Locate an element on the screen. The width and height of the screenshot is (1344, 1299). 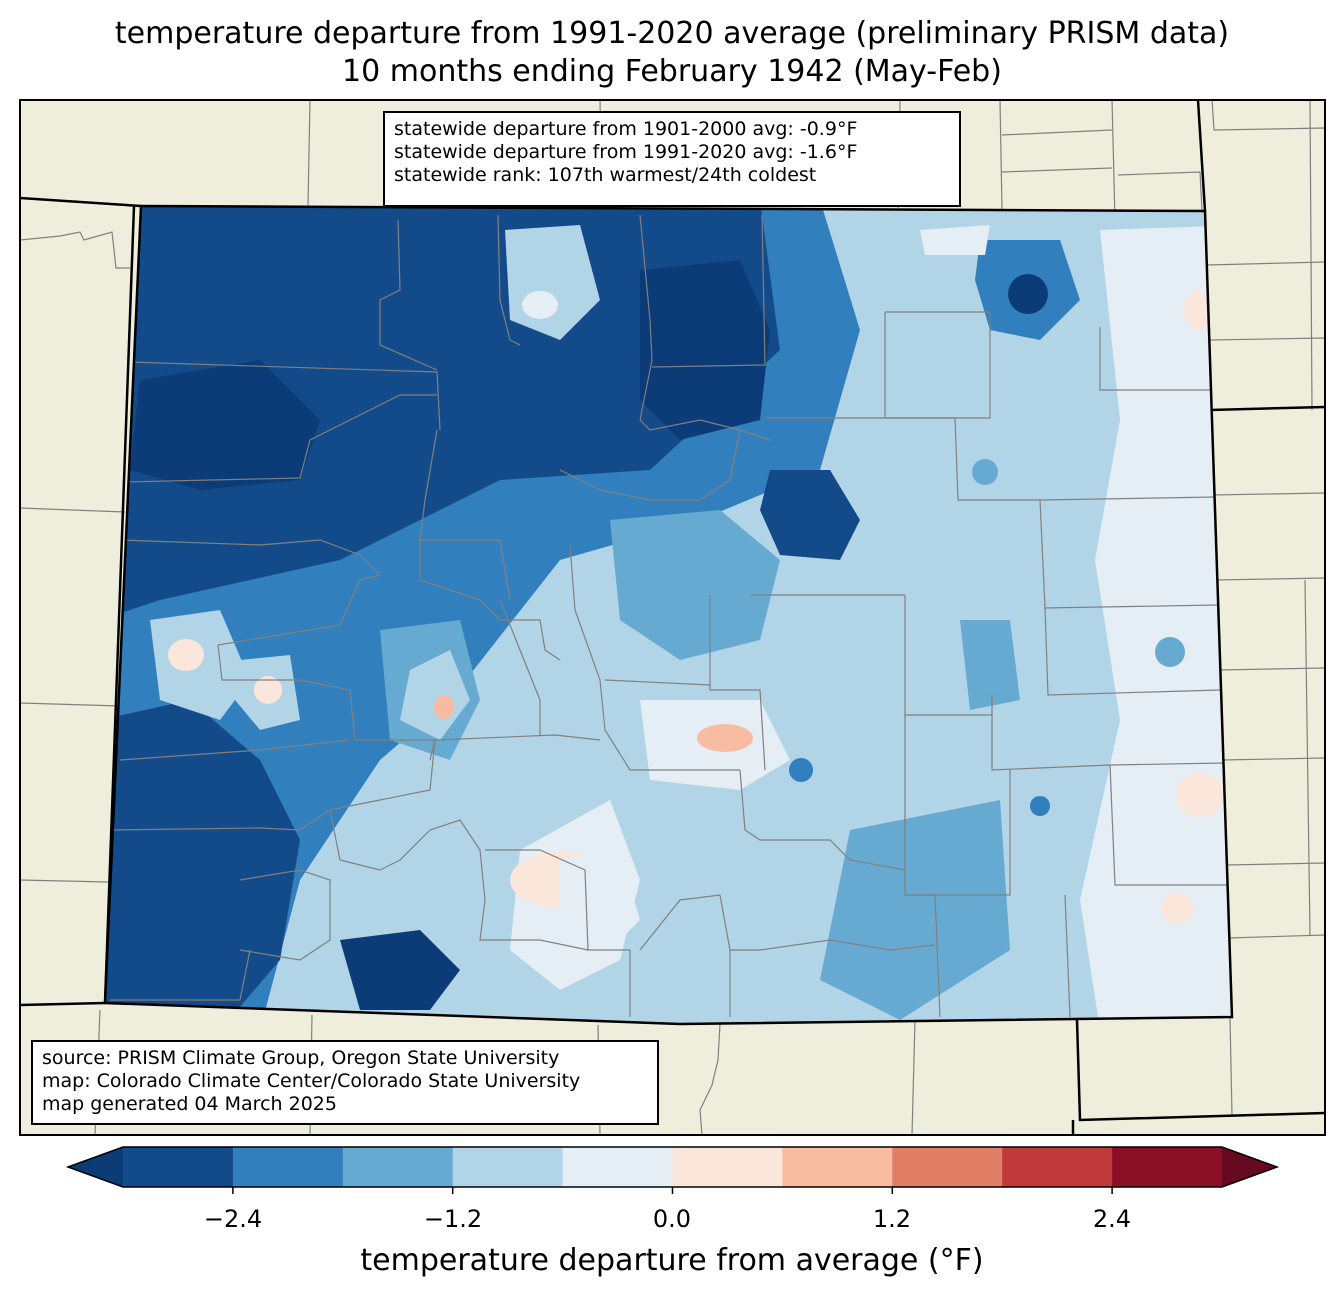
colorbar-tick-label: 1.2 is located at coordinates (892, 1219).